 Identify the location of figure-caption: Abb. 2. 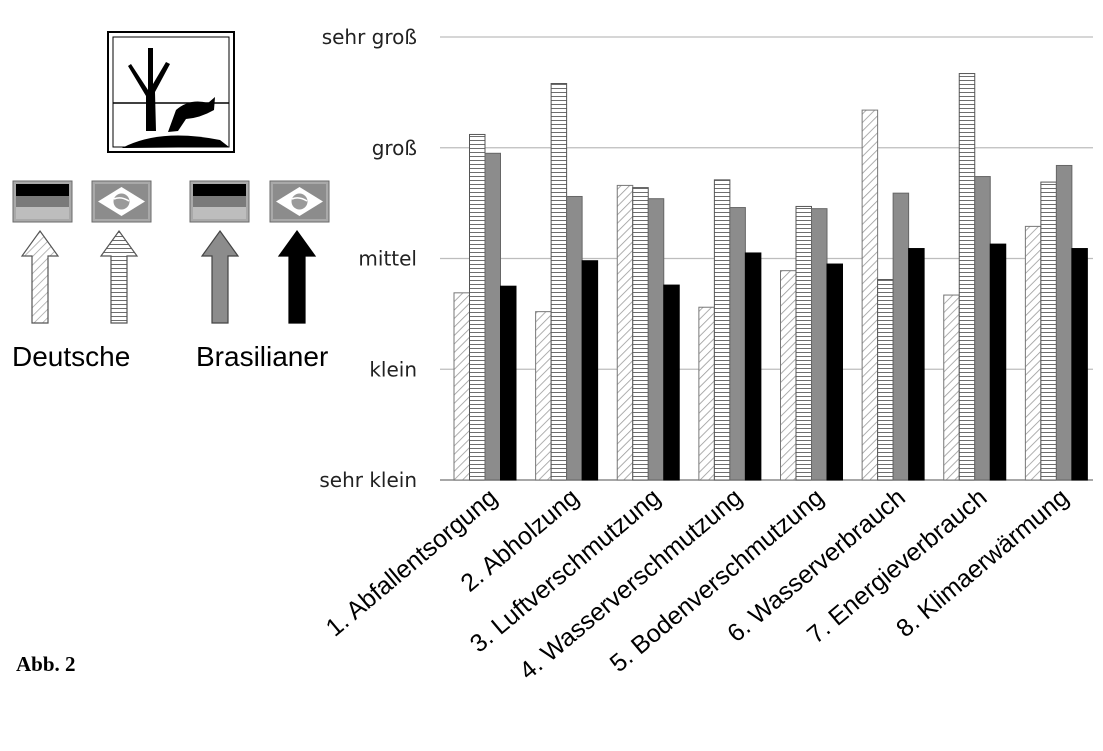
(46, 664).